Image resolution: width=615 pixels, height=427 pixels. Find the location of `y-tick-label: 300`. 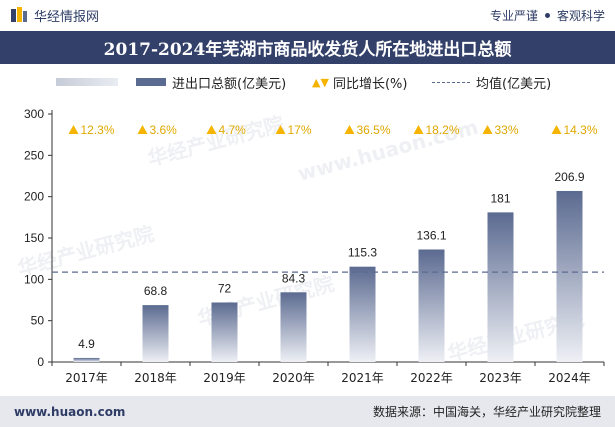

y-tick-label: 300 is located at coordinates (34, 114).